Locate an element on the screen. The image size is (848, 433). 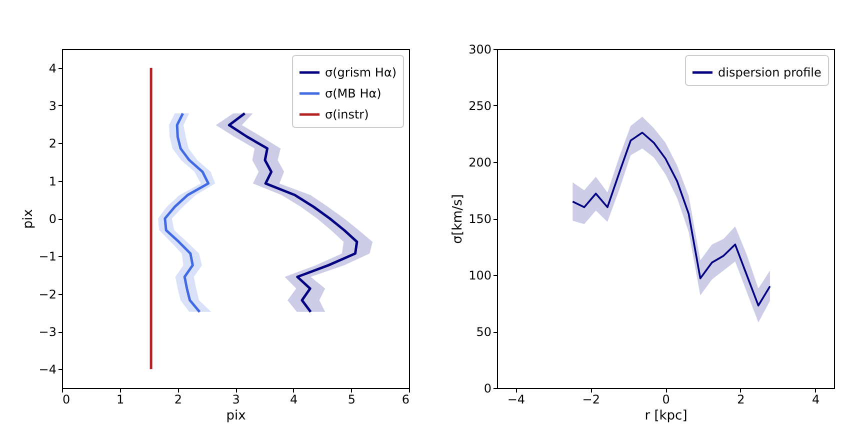
y-tick-label: 250 is located at coordinates (480, 106).